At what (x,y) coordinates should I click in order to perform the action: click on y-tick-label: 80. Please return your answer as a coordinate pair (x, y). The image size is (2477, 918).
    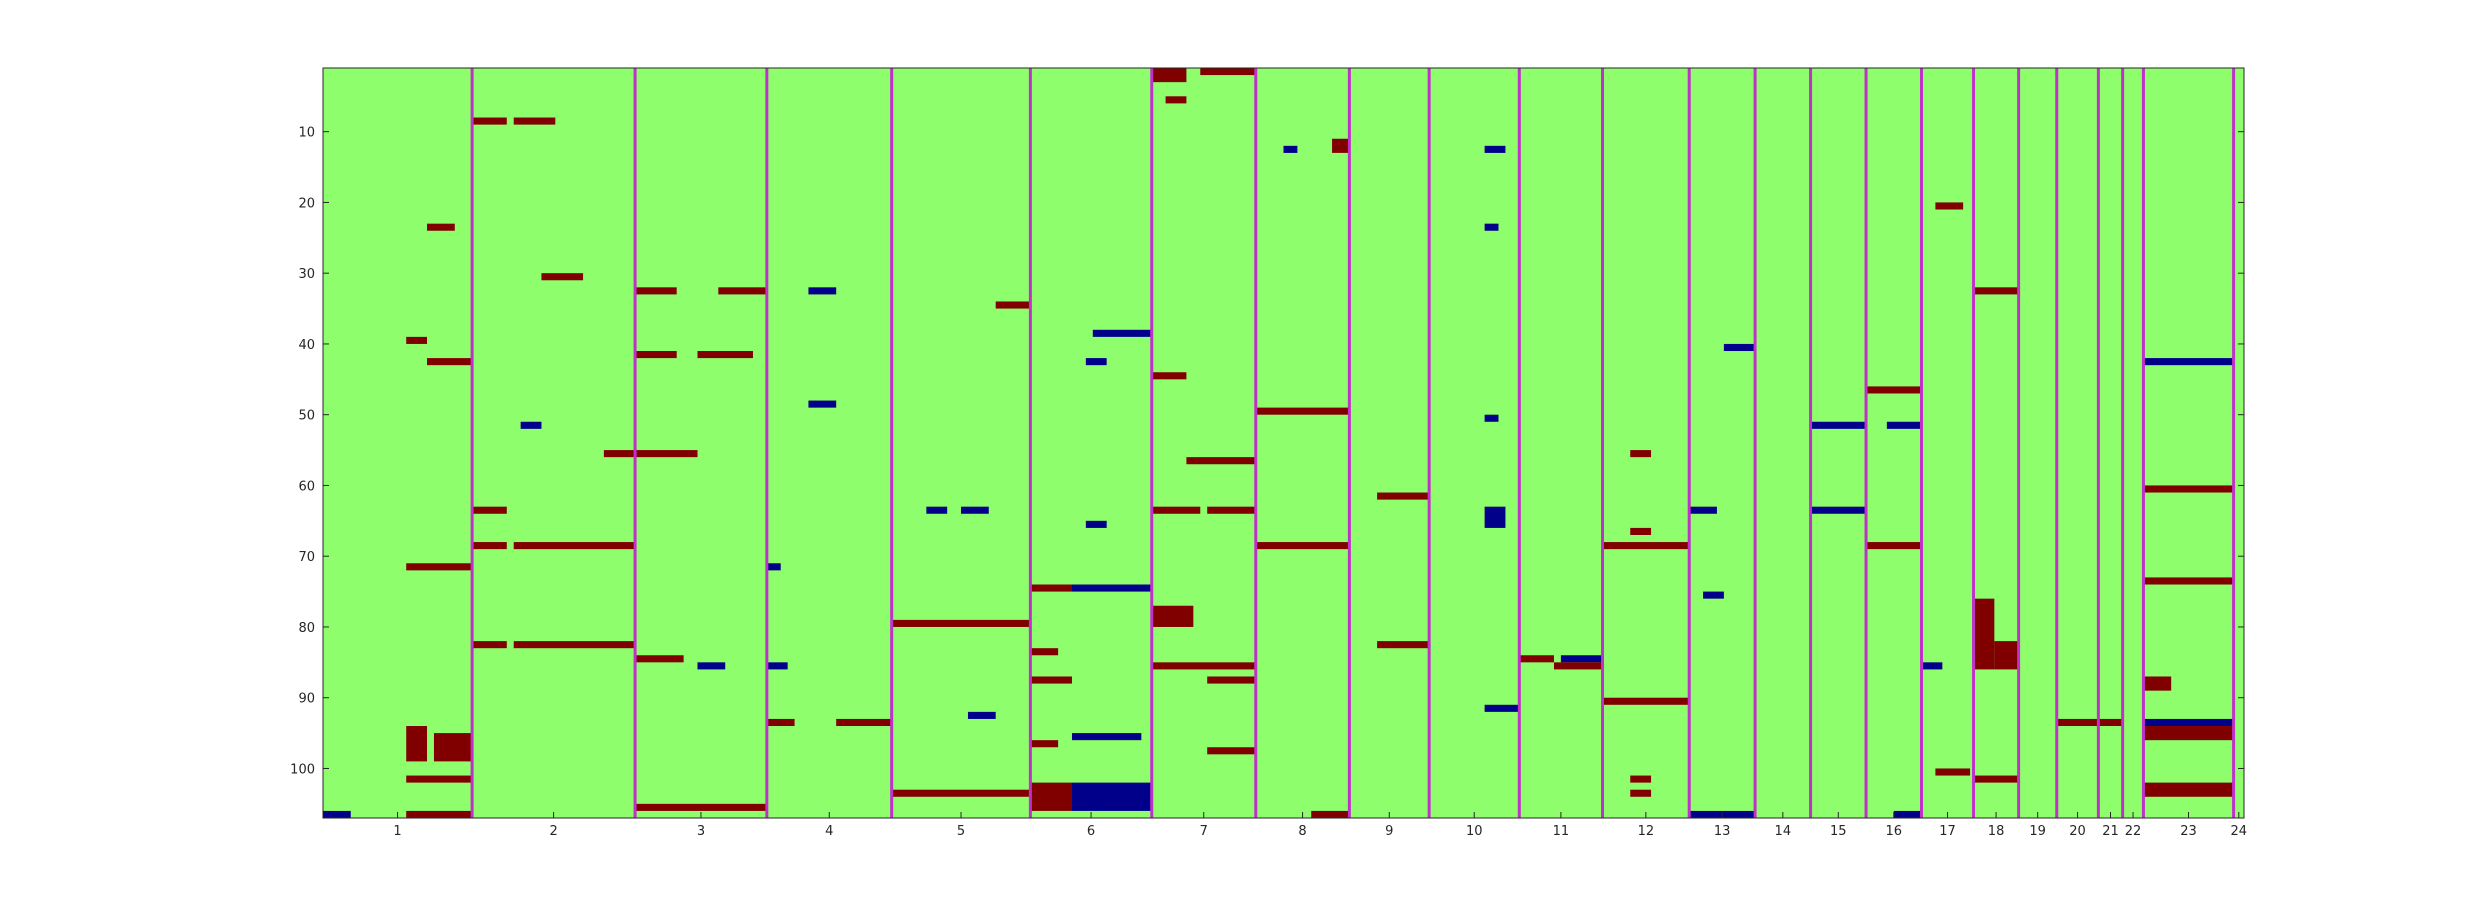
    Looking at the image, I should click on (306, 628).